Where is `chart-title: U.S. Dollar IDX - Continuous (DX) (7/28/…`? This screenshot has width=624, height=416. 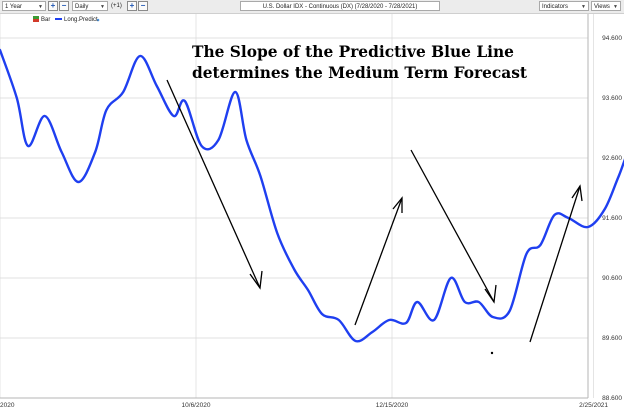
chart-title: U.S. Dollar IDX - Continuous (DX) (7/28/… is located at coordinates (340, 7).